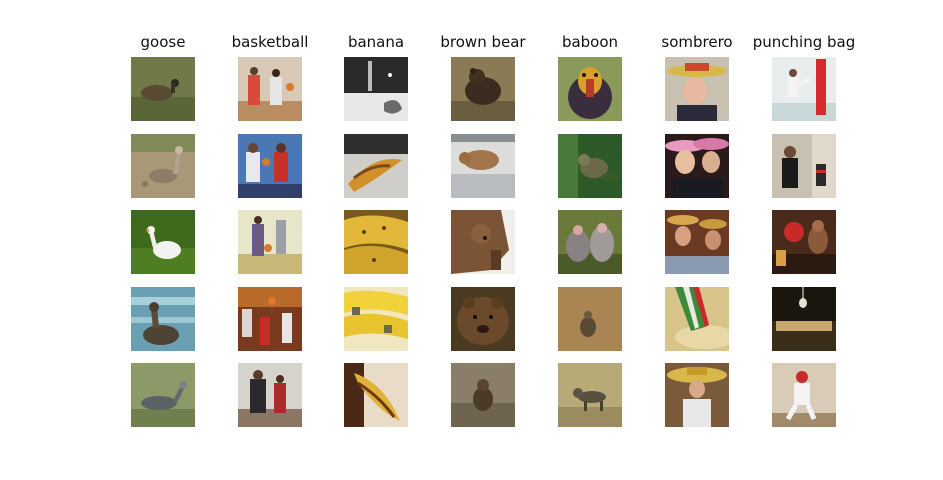 This screenshot has height=480, width=943. I want to click on column-title: sombrero, so click(697, 42).